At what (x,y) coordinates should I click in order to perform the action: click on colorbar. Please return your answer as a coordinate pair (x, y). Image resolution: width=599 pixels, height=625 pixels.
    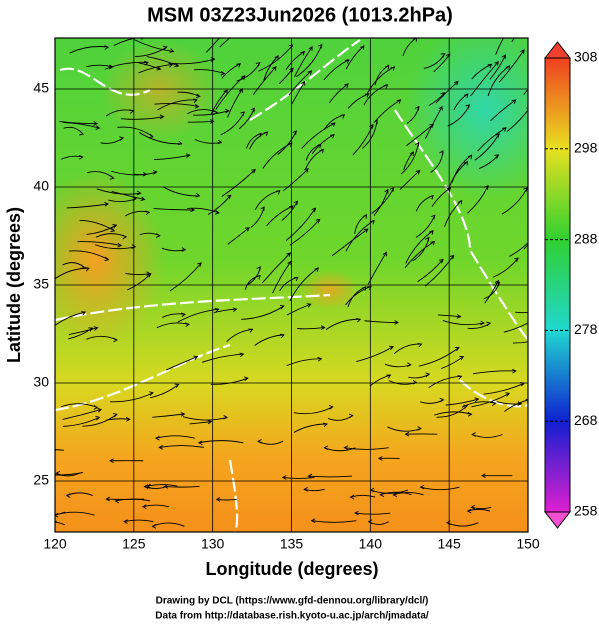
    Looking at the image, I should click on (557, 285).